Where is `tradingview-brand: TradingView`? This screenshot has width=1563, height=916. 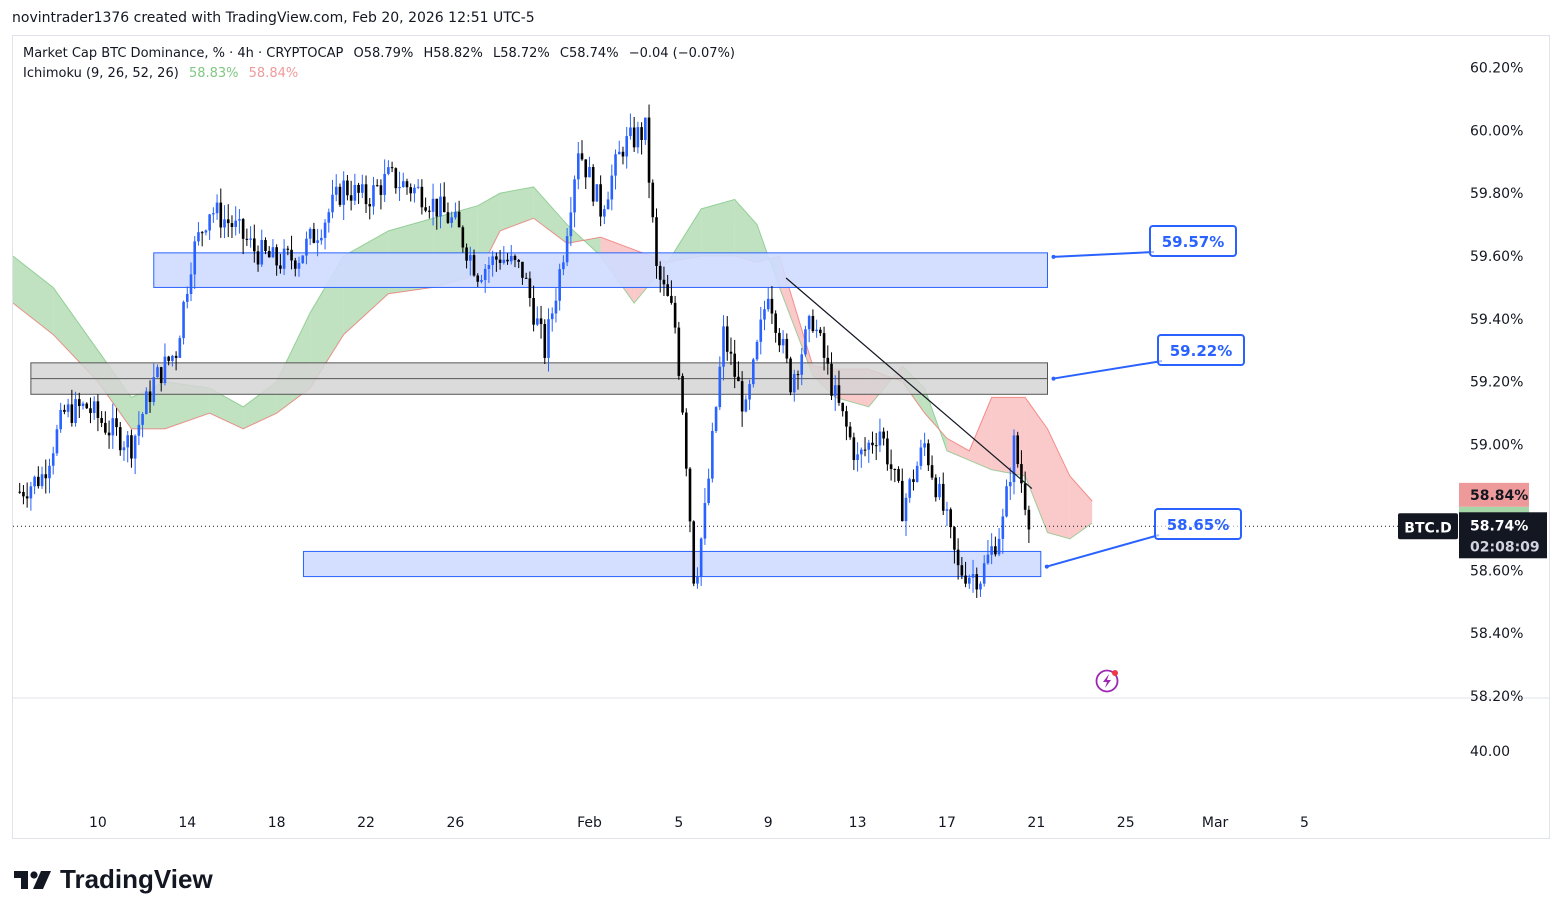 tradingview-brand: TradingView is located at coordinates (113, 879).